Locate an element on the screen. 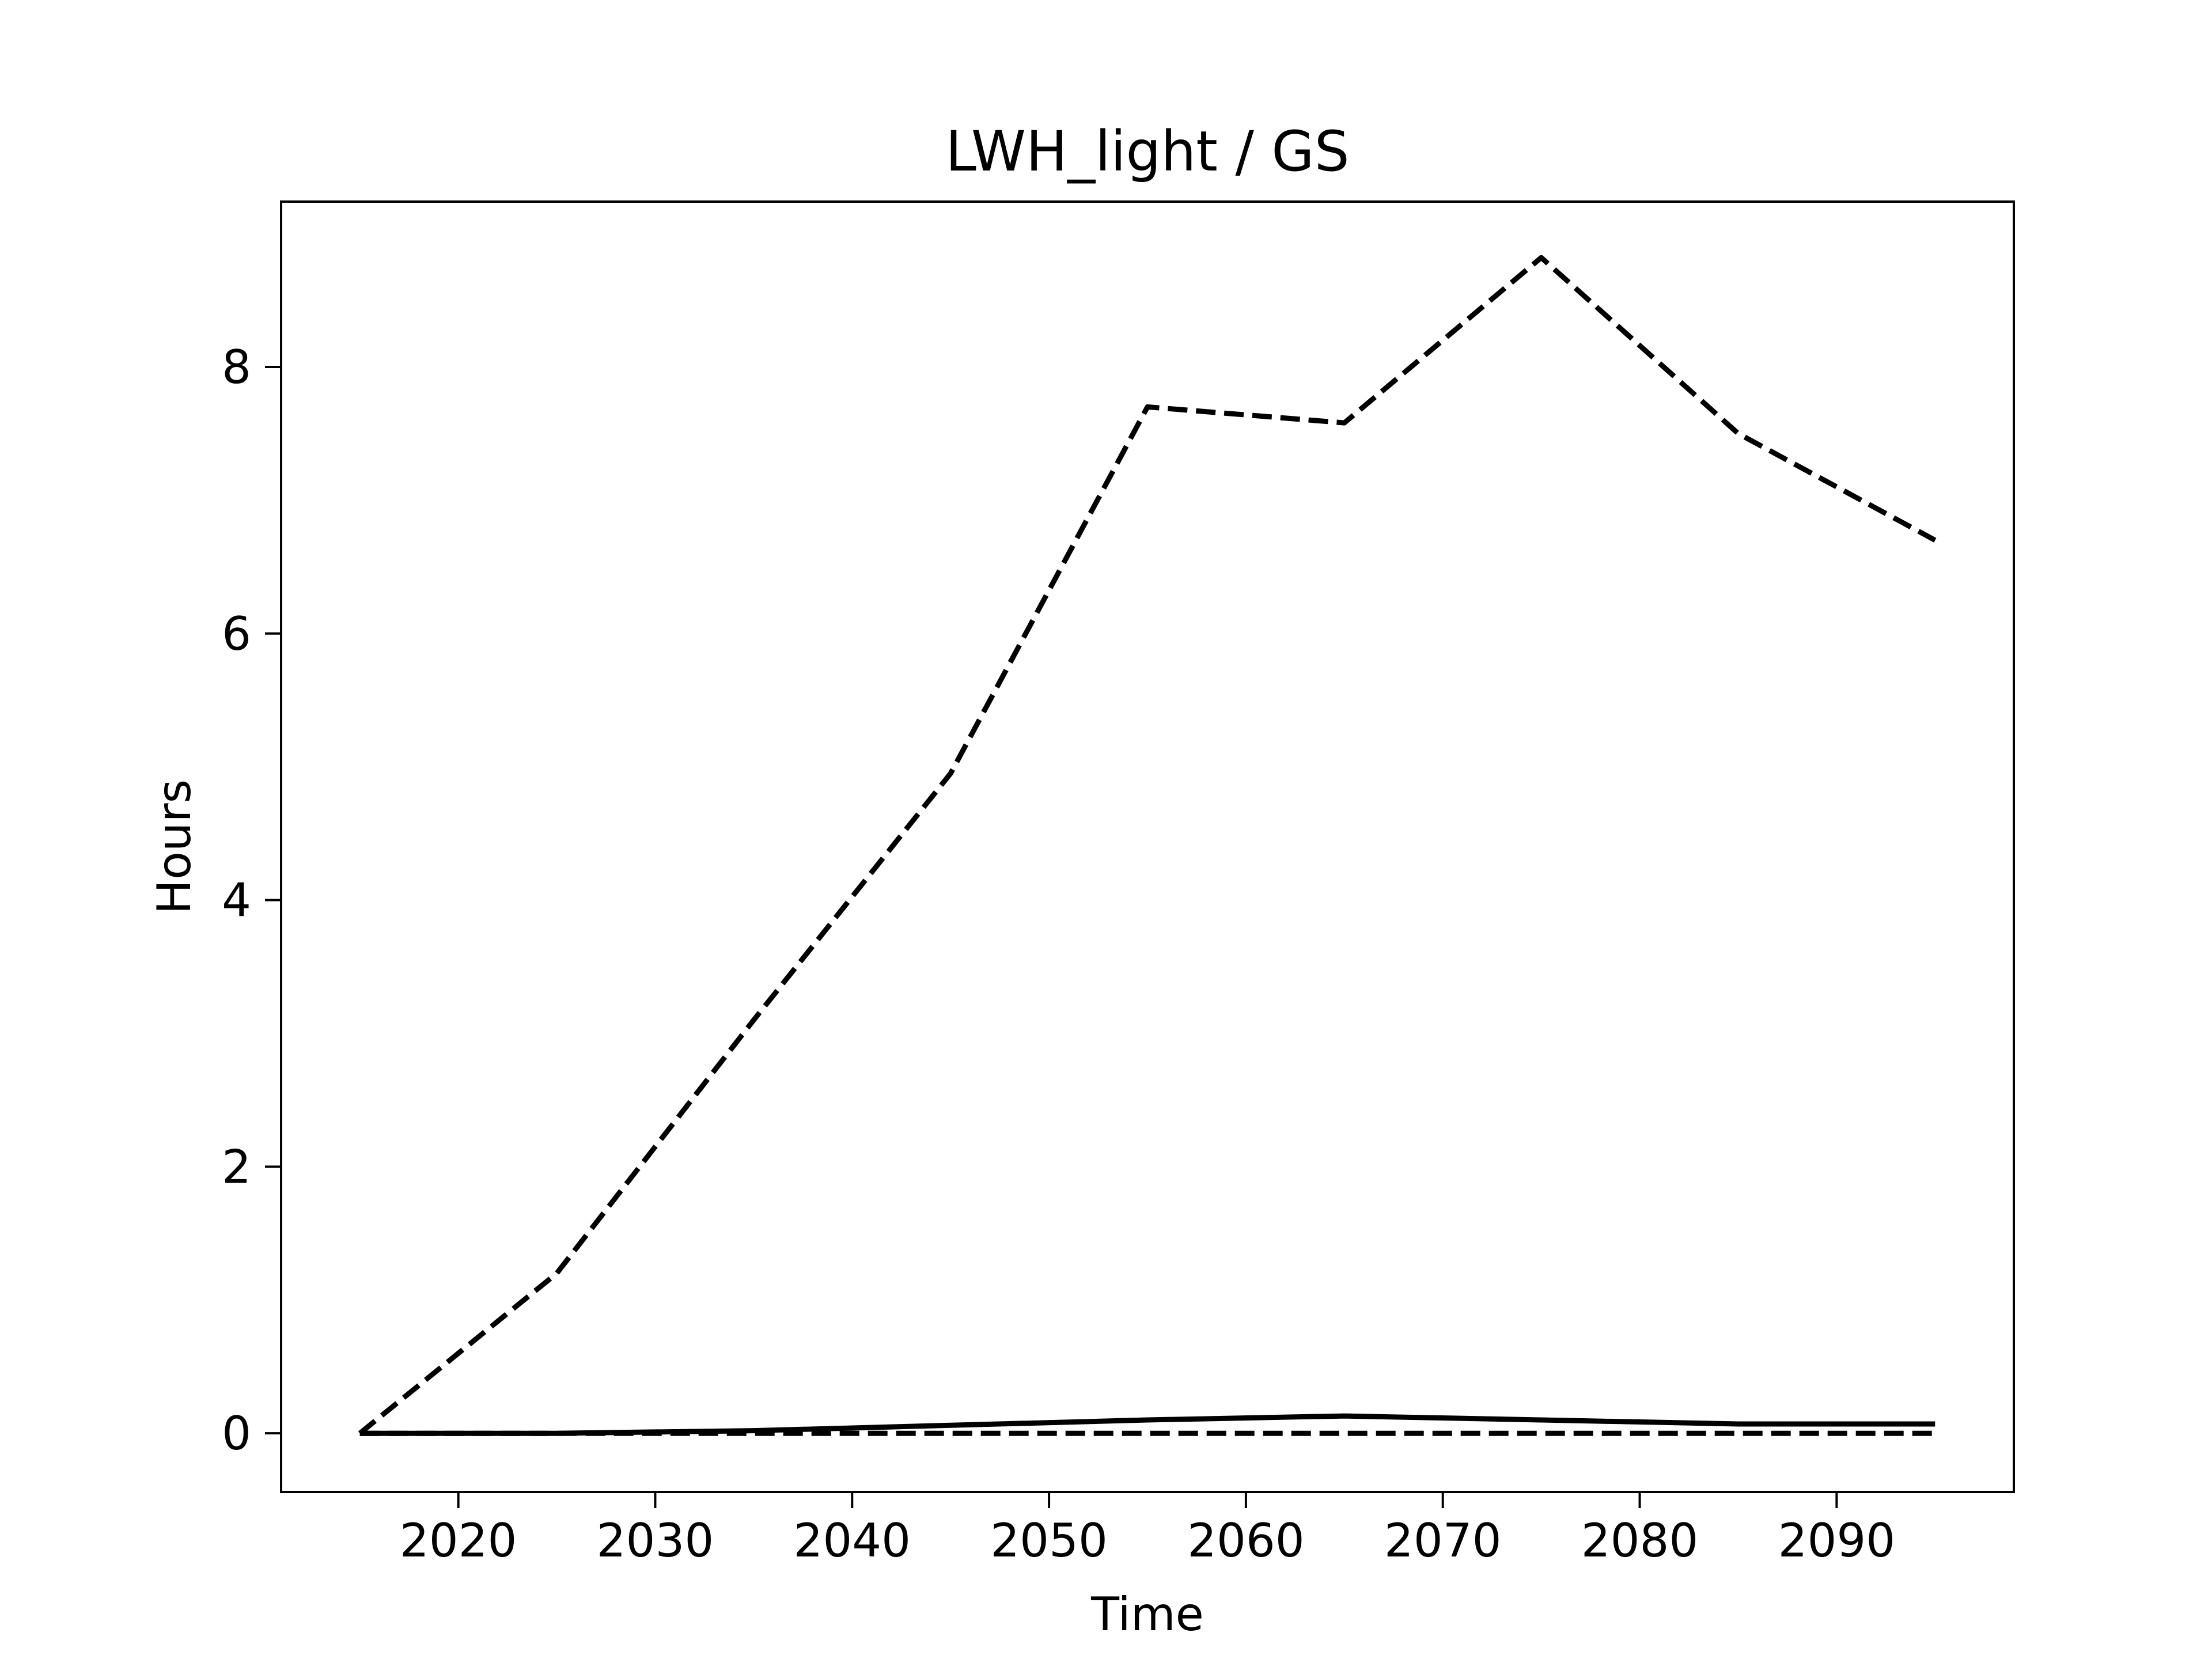 The image size is (2212, 1659). chart-title: LWH_light / GS is located at coordinates (1147, 151).